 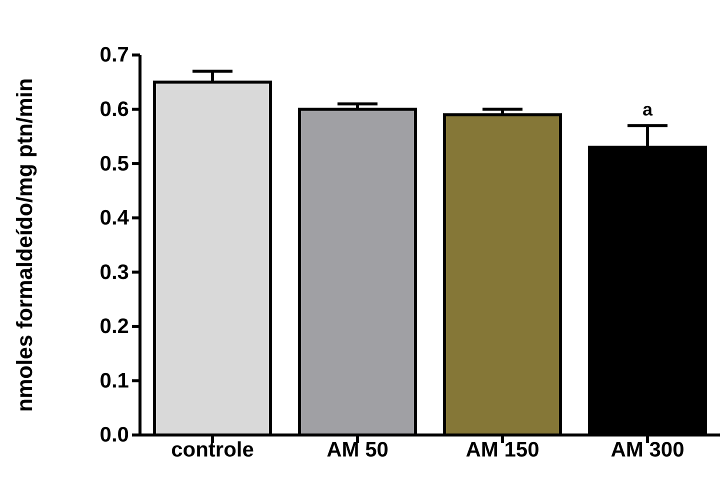 I want to click on annotation: a, so click(x=648, y=110).